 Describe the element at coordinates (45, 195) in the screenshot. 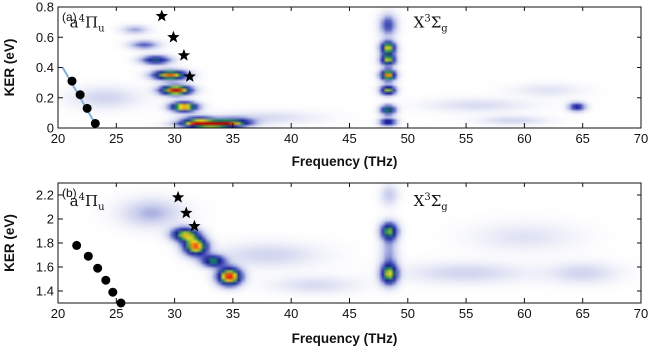

I see `y-tick-label: 2.2` at that location.